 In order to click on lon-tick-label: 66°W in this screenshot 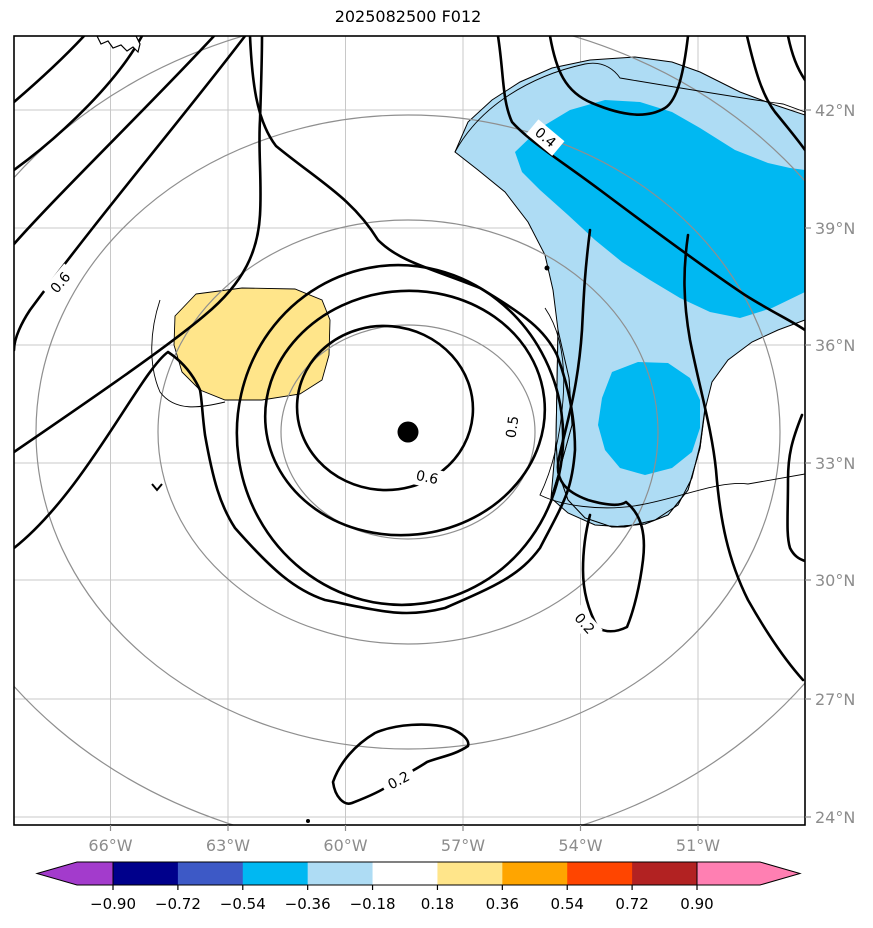, I will do `click(110, 845)`.